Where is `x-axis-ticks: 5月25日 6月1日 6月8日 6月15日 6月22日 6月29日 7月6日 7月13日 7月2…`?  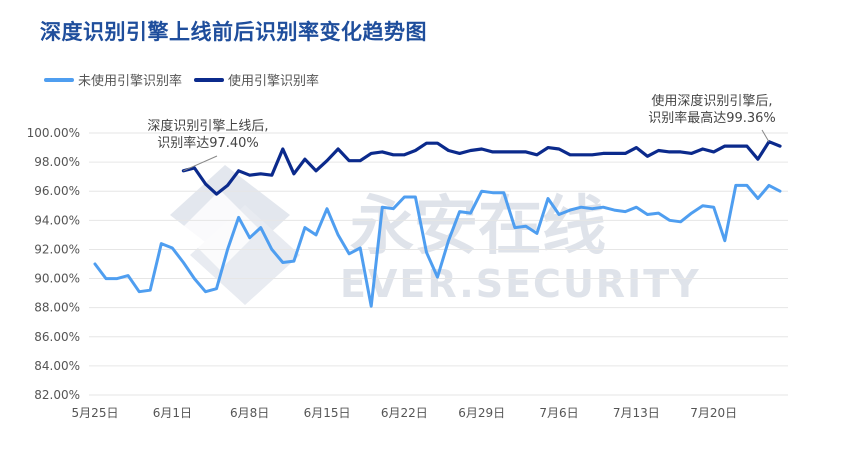
x-axis-ticks: 5月25日 6月1日 6月8日 6月15日 6月22日 6月29日 7月6日 7月13日 7月2… is located at coordinates (405, 413).